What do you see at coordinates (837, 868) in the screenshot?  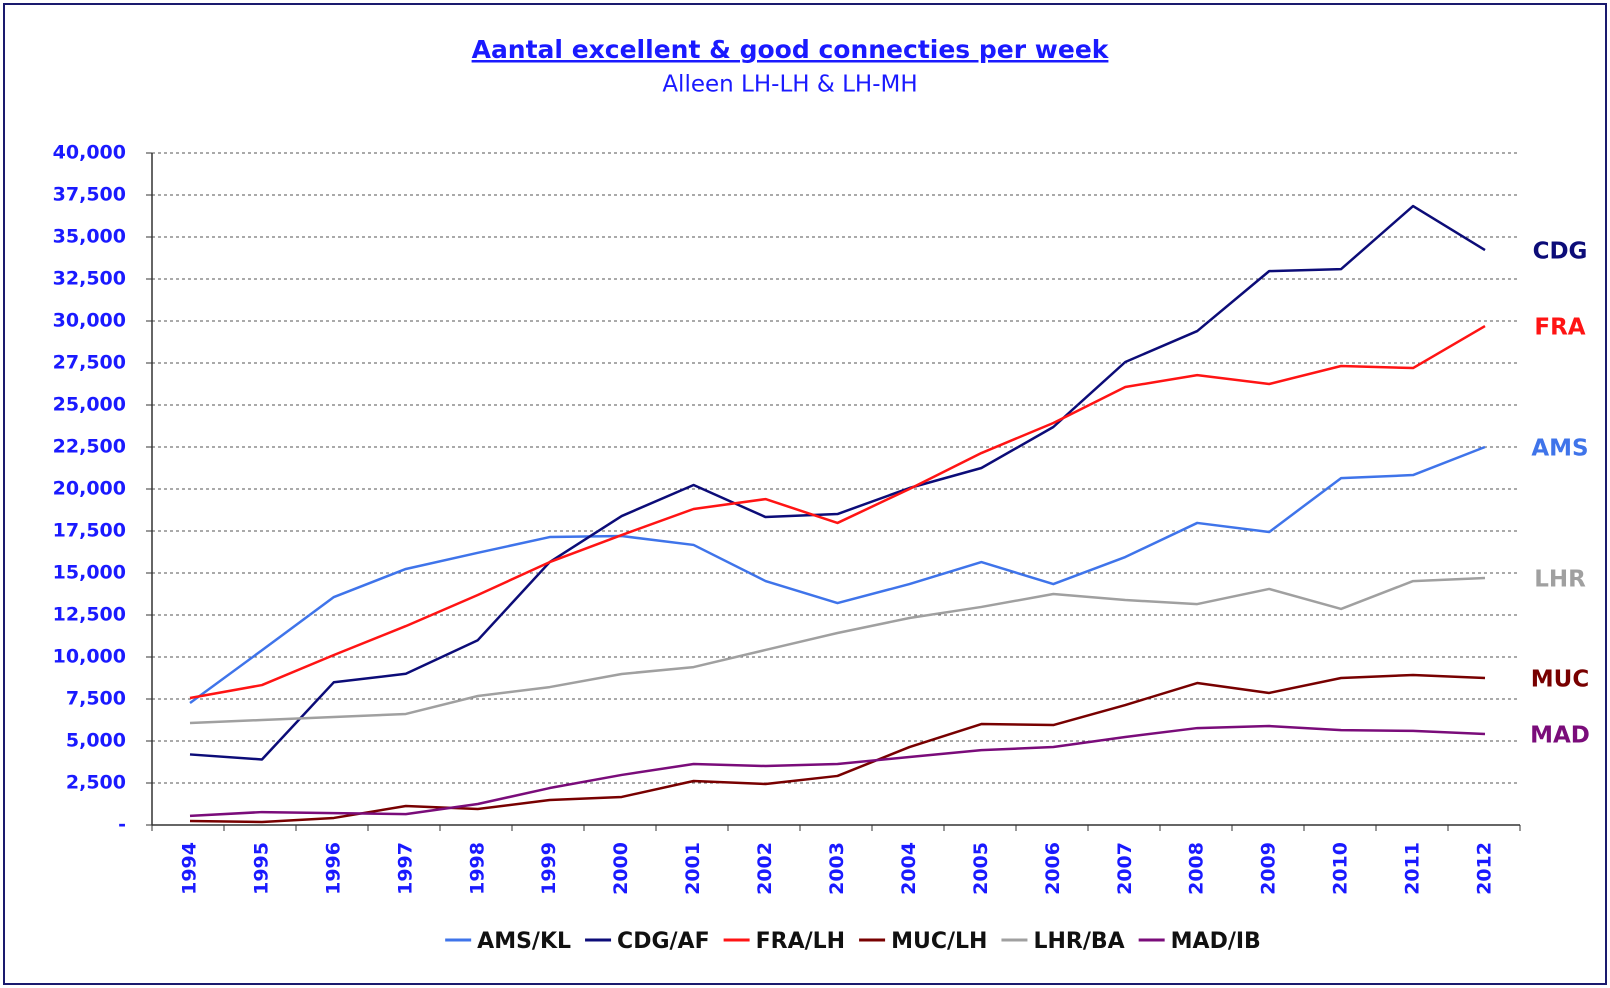 I see `x-tick-label: 2003` at bounding box center [837, 868].